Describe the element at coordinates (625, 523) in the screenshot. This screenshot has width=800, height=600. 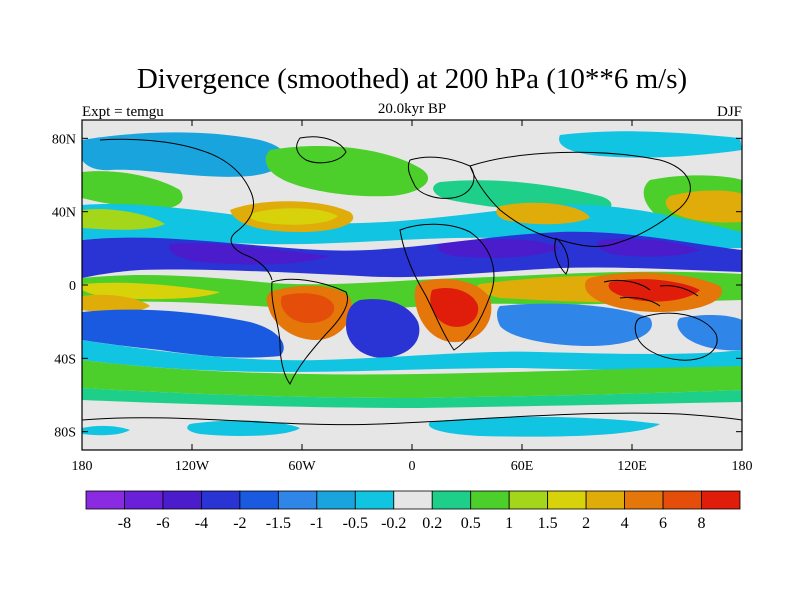
I see `colorbar-label: 4` at that location.